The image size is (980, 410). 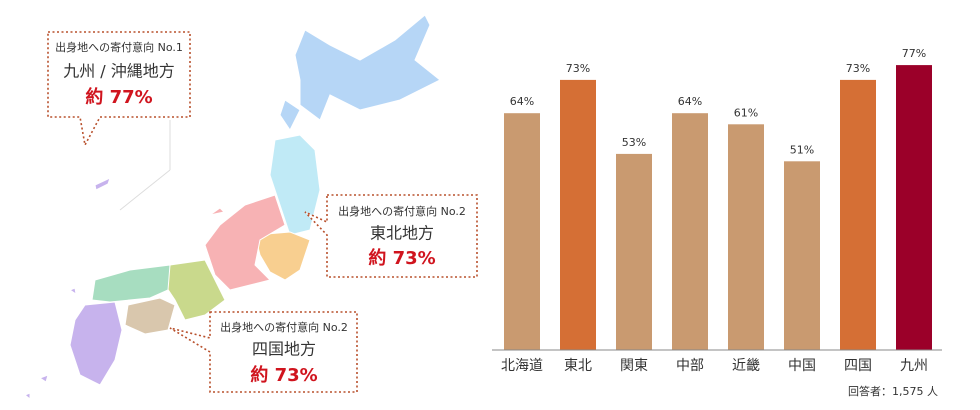 What do you see at coordinates (118, 97) in the screenshot?
I see `callout-share: 約 77%` at bounding box center [118, 97].